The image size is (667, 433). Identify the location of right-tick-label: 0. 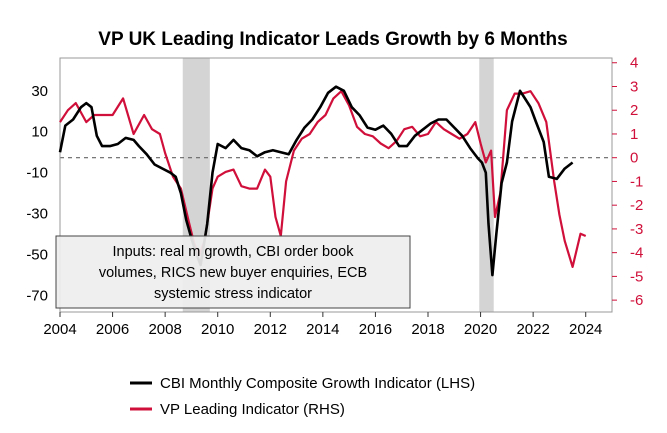
(634, 158).